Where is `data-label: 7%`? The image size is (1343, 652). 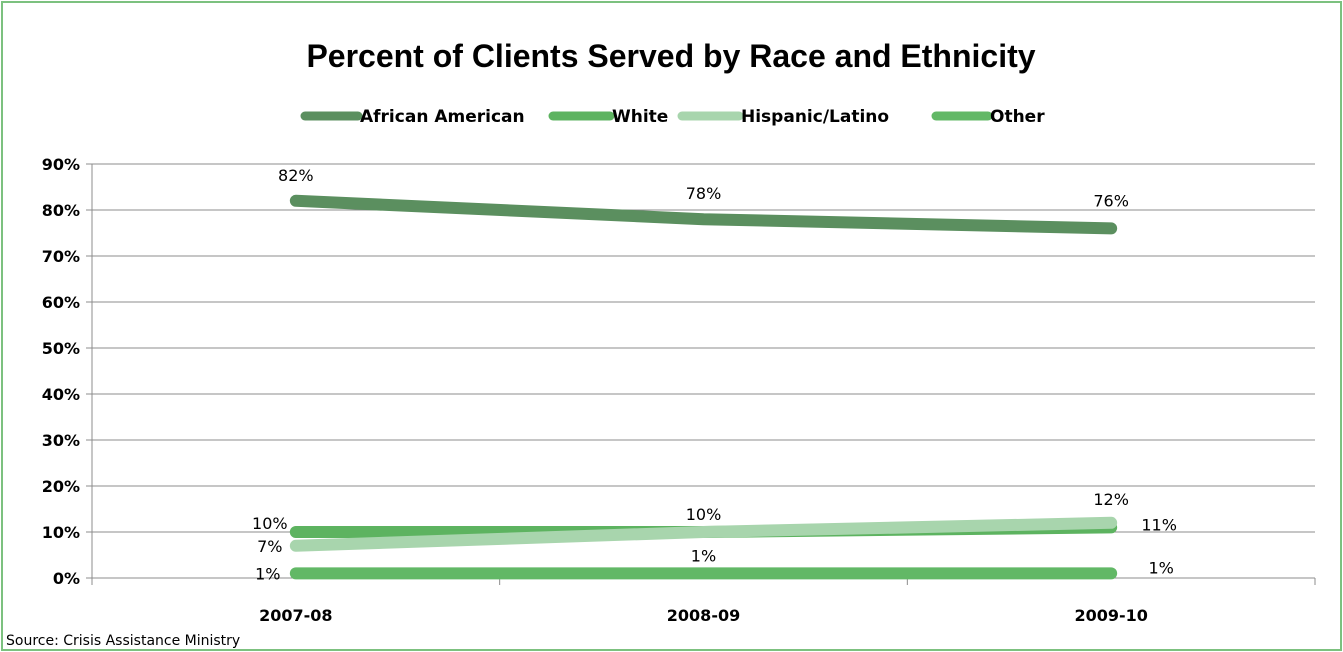
data-label: 7% is located at coordinates (269, 546).